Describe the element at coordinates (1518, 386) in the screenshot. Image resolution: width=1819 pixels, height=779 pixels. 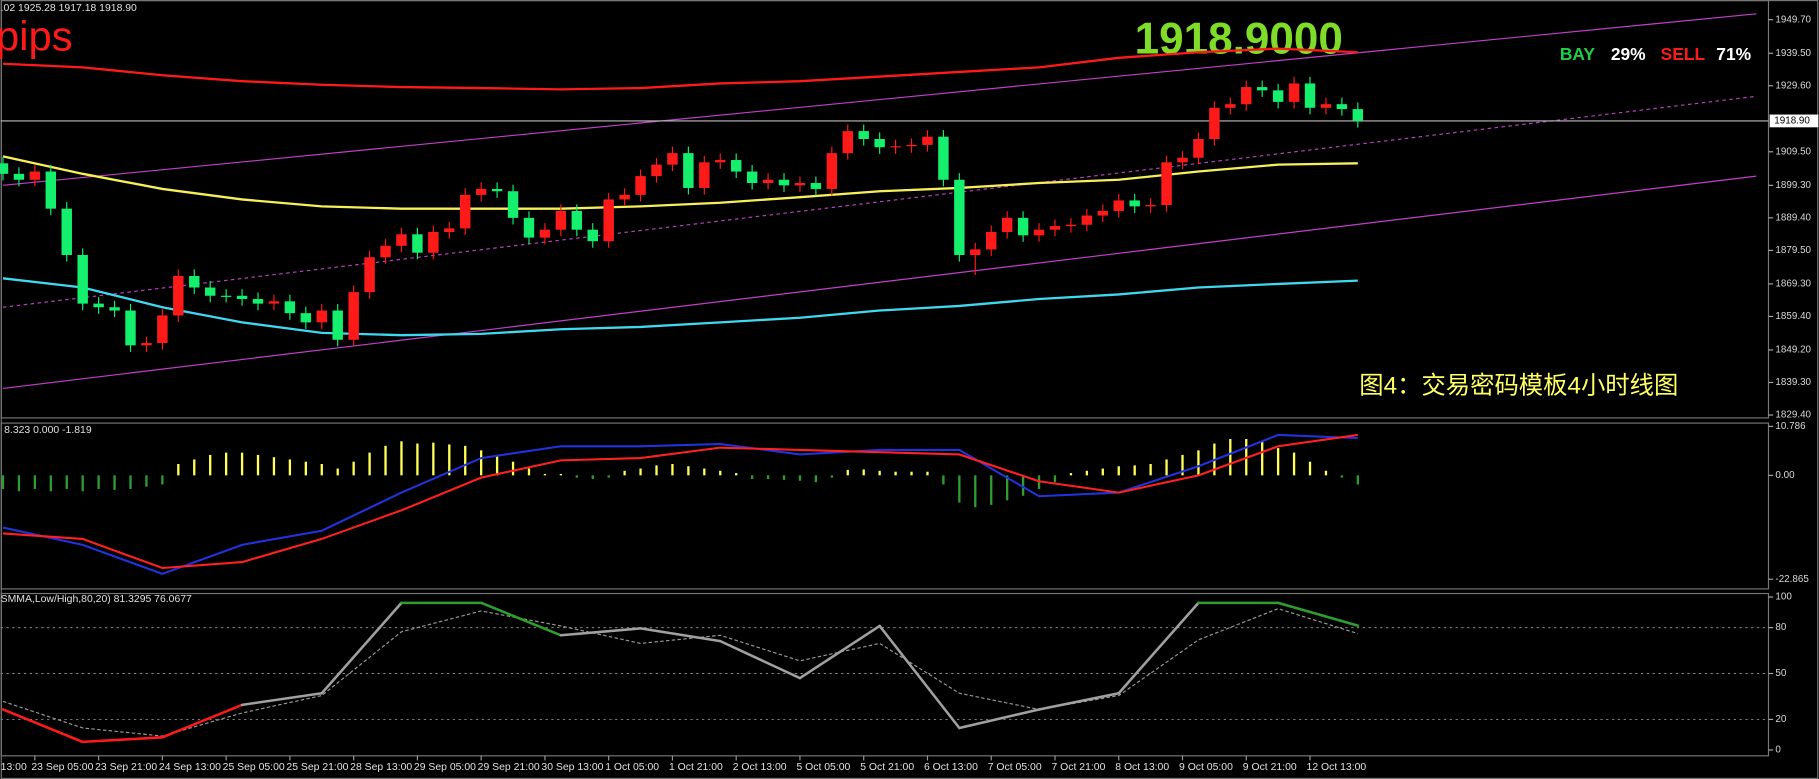
I see `annotation: 图4：交易密码模板4小时线图` at that location.